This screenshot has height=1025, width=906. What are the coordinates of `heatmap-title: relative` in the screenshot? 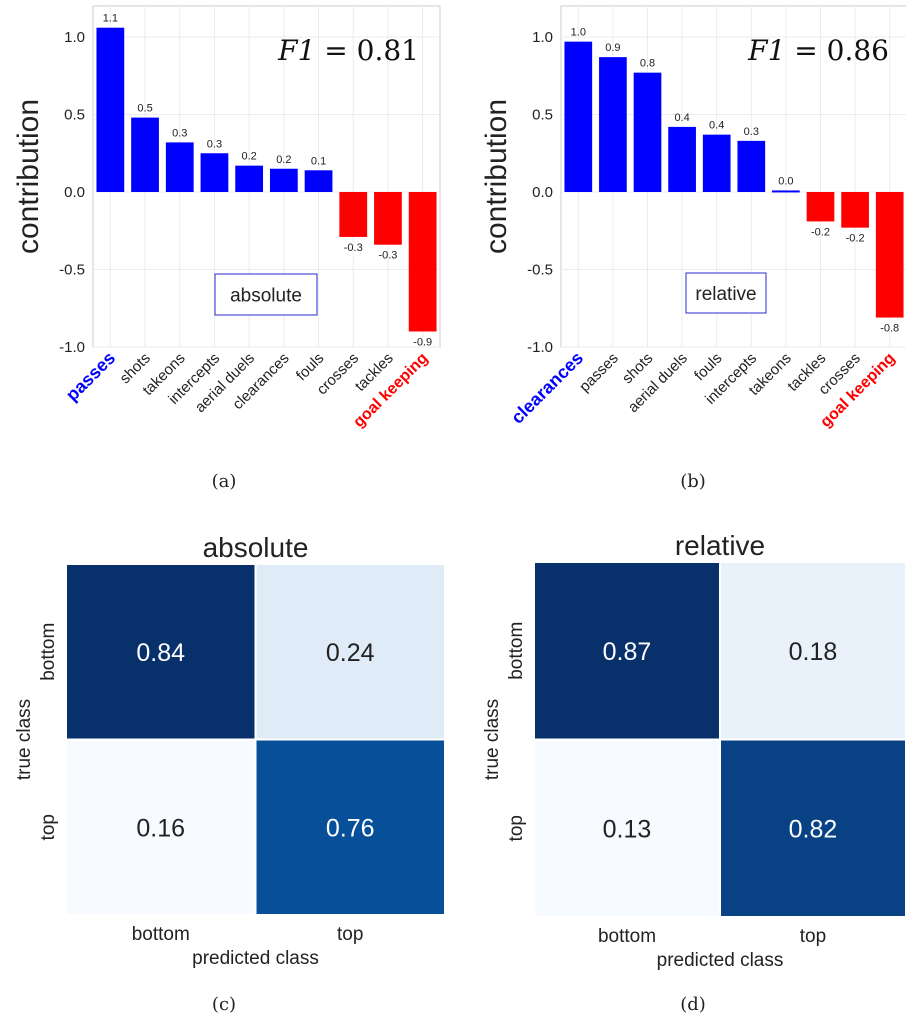 It's located at (720, 545).